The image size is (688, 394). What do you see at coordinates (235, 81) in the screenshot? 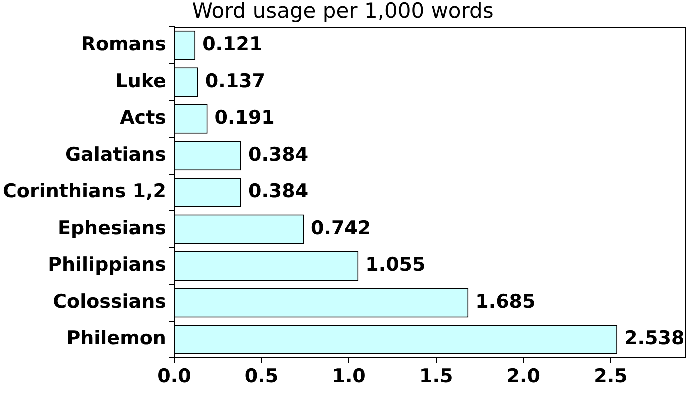
I see `data-label: 0.137` at bounding box center [235, 81].